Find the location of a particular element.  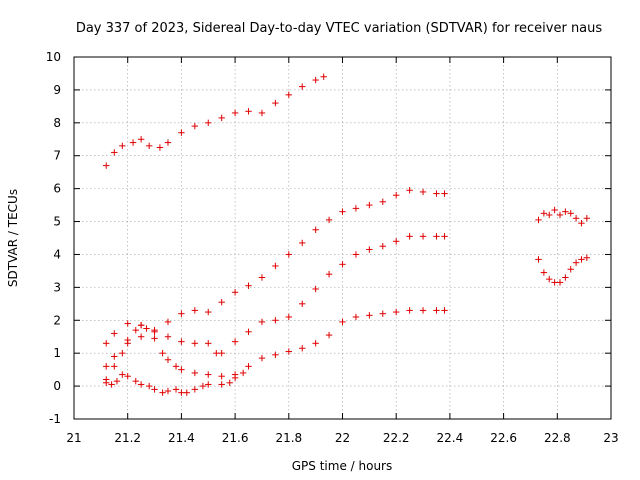

y-tick-label: 5 is located at coordinates (57, 222).